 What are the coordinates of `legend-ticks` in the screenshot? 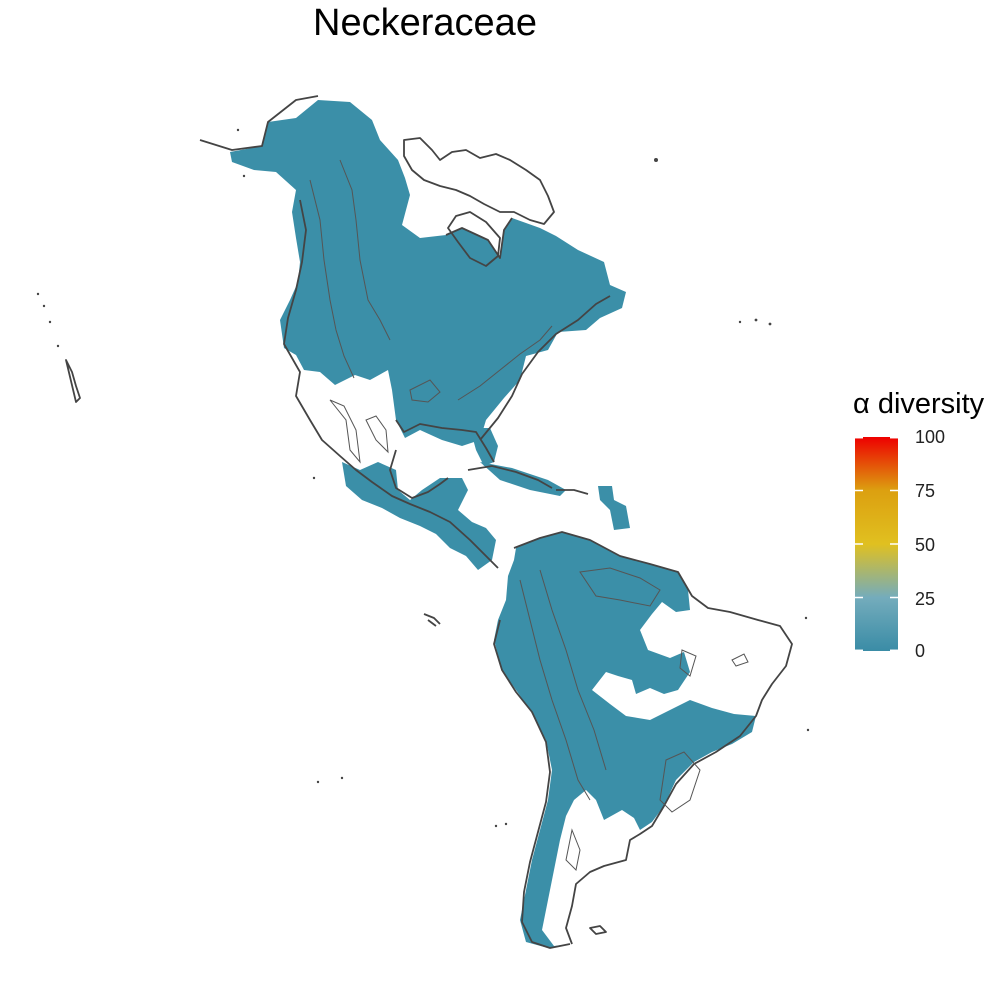 It's located at (876, 544).